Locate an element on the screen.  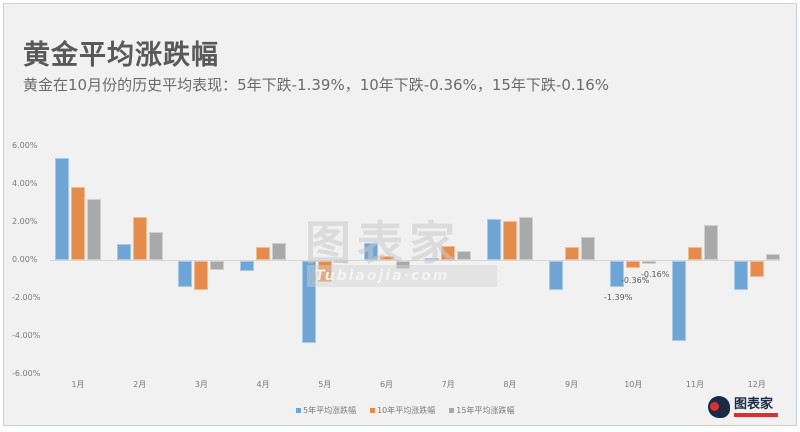
chart-title: 黄金平均涨跌幅 is located at coordinates (121, 55).